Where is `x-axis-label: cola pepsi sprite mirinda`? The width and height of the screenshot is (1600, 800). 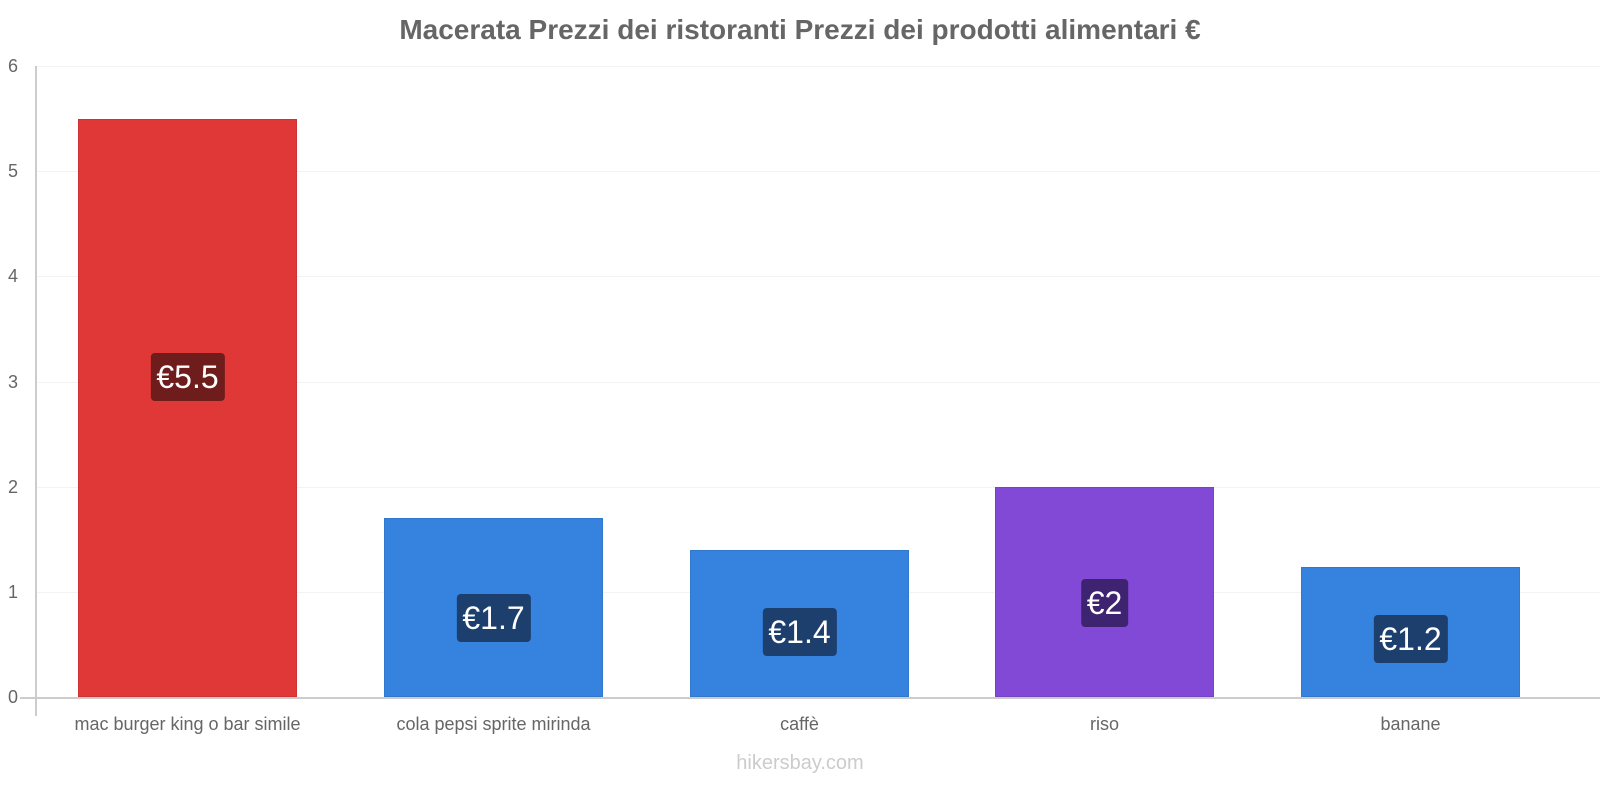
x-axis-label: cola pepsi sprite mirinda is located at coordinates (493, 724).